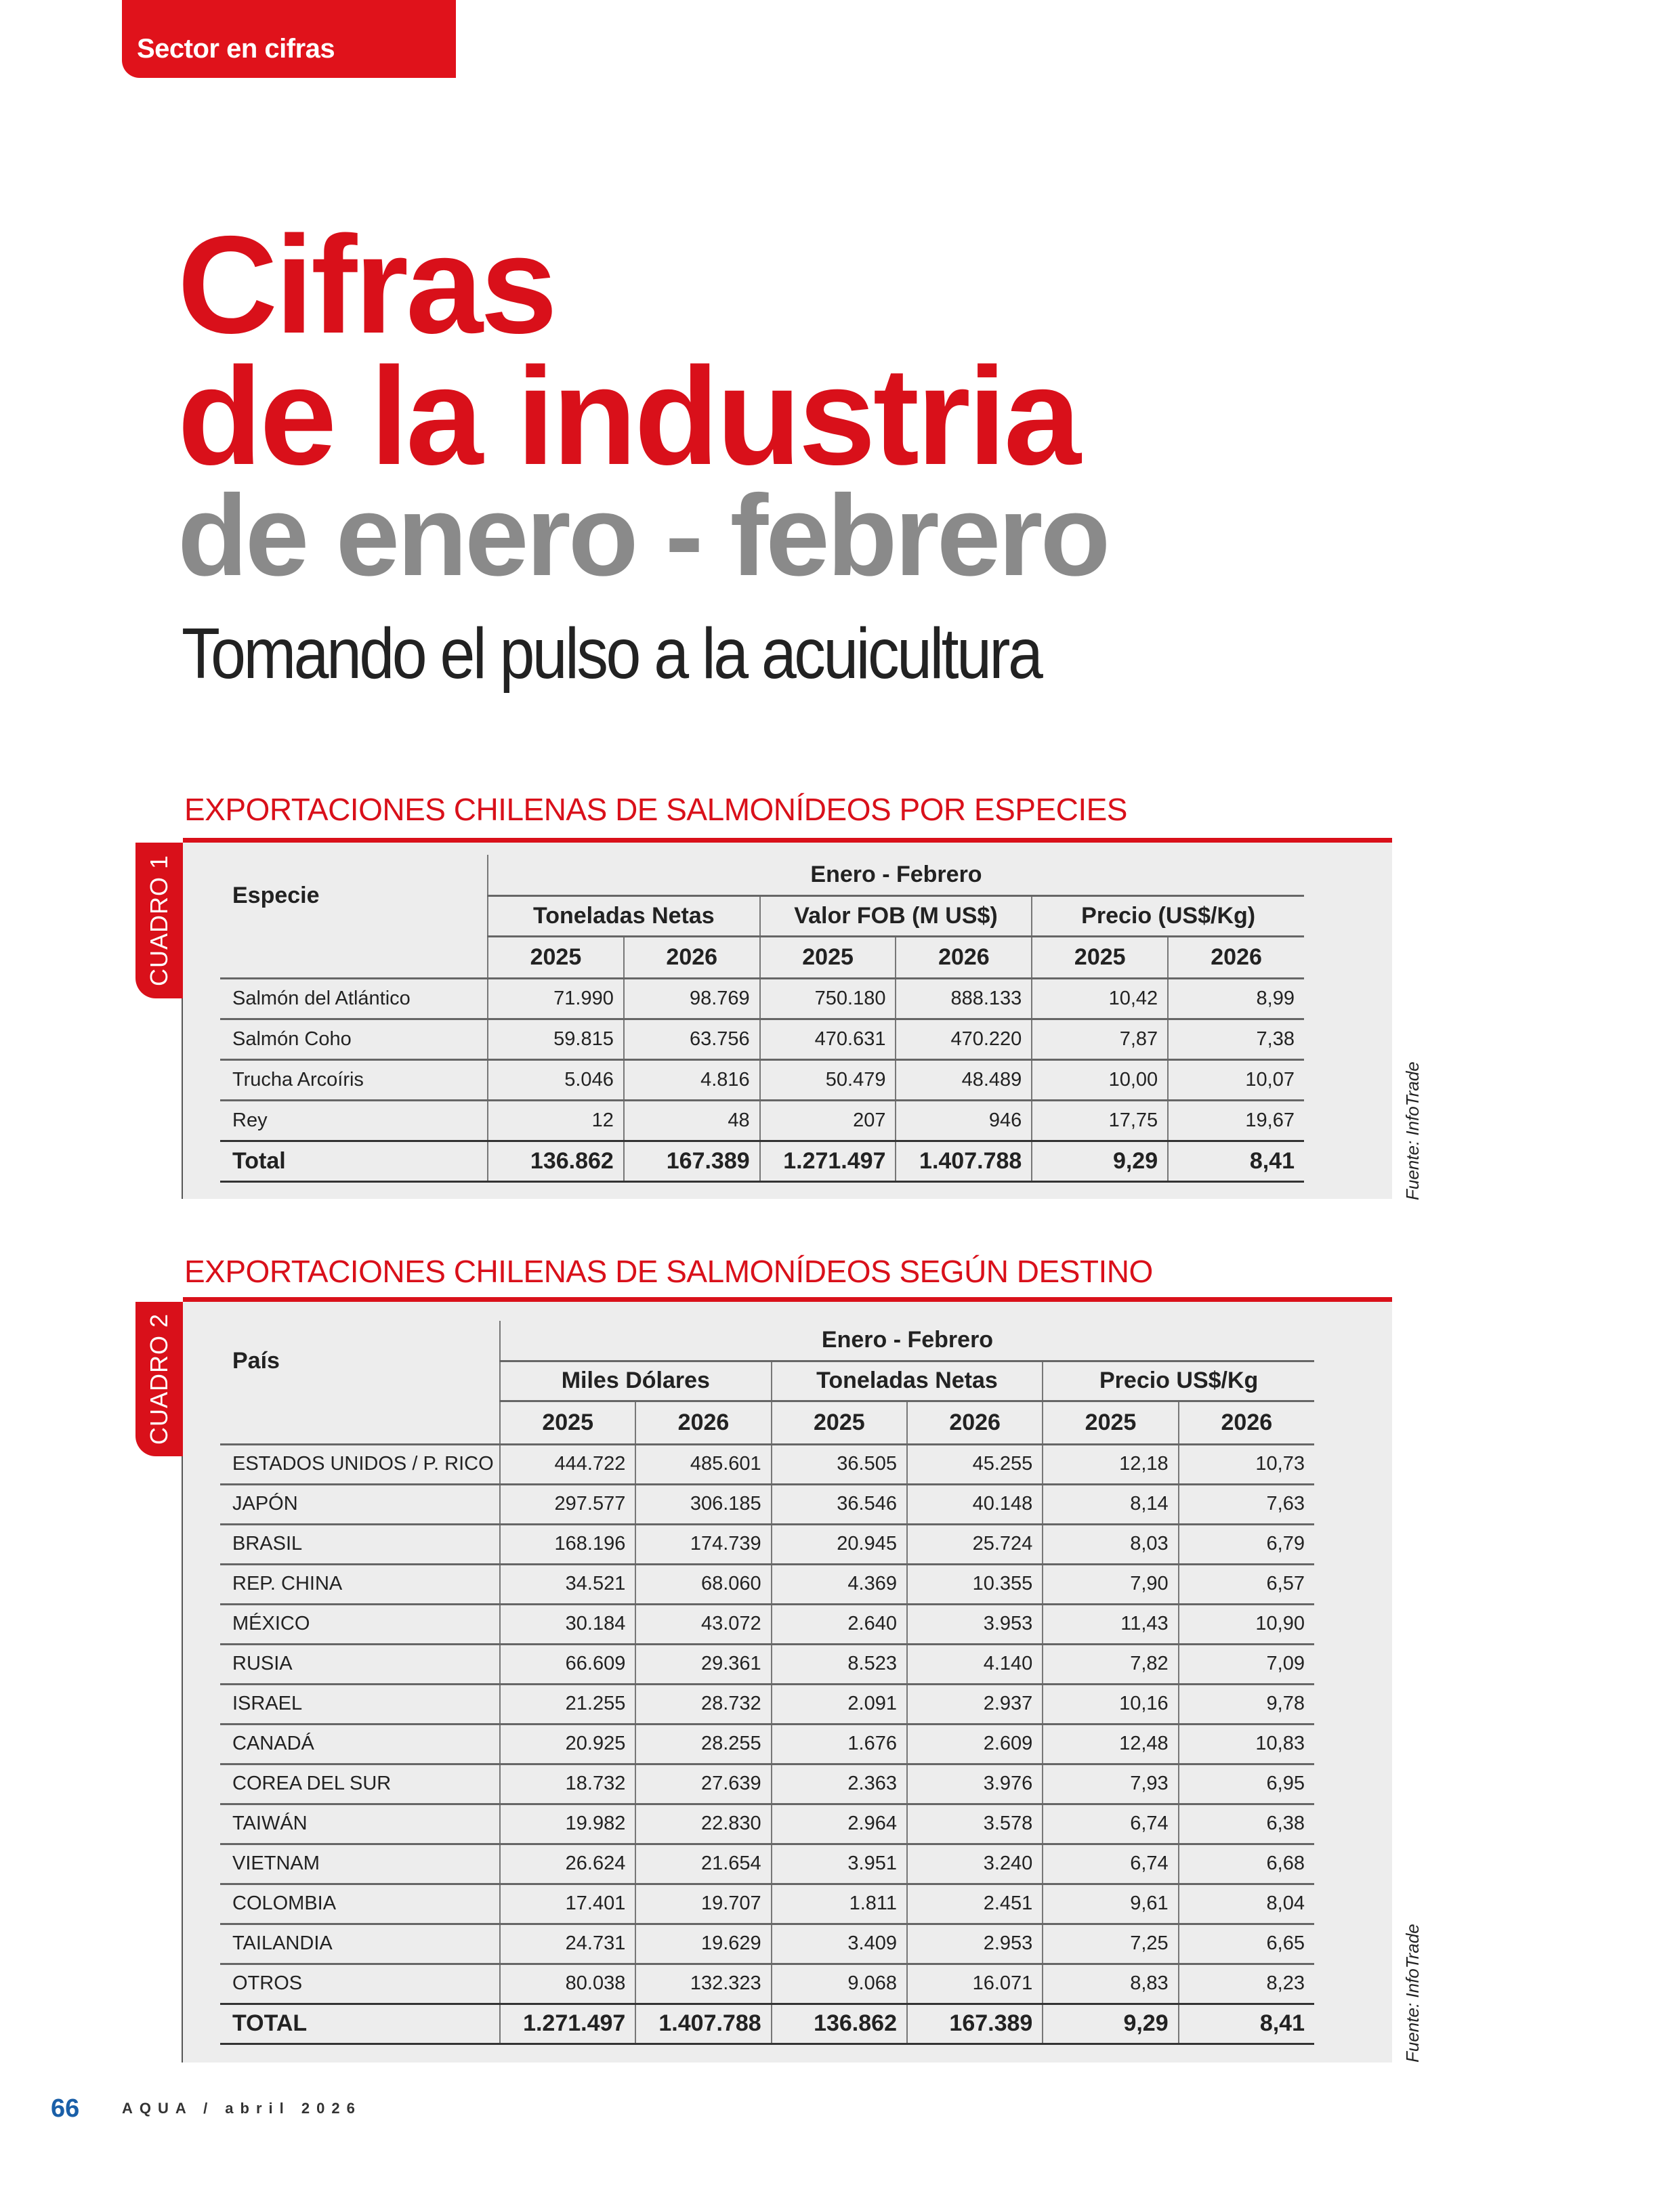  I want to click on row-label: COLOMBIA, so click(360, 1903).